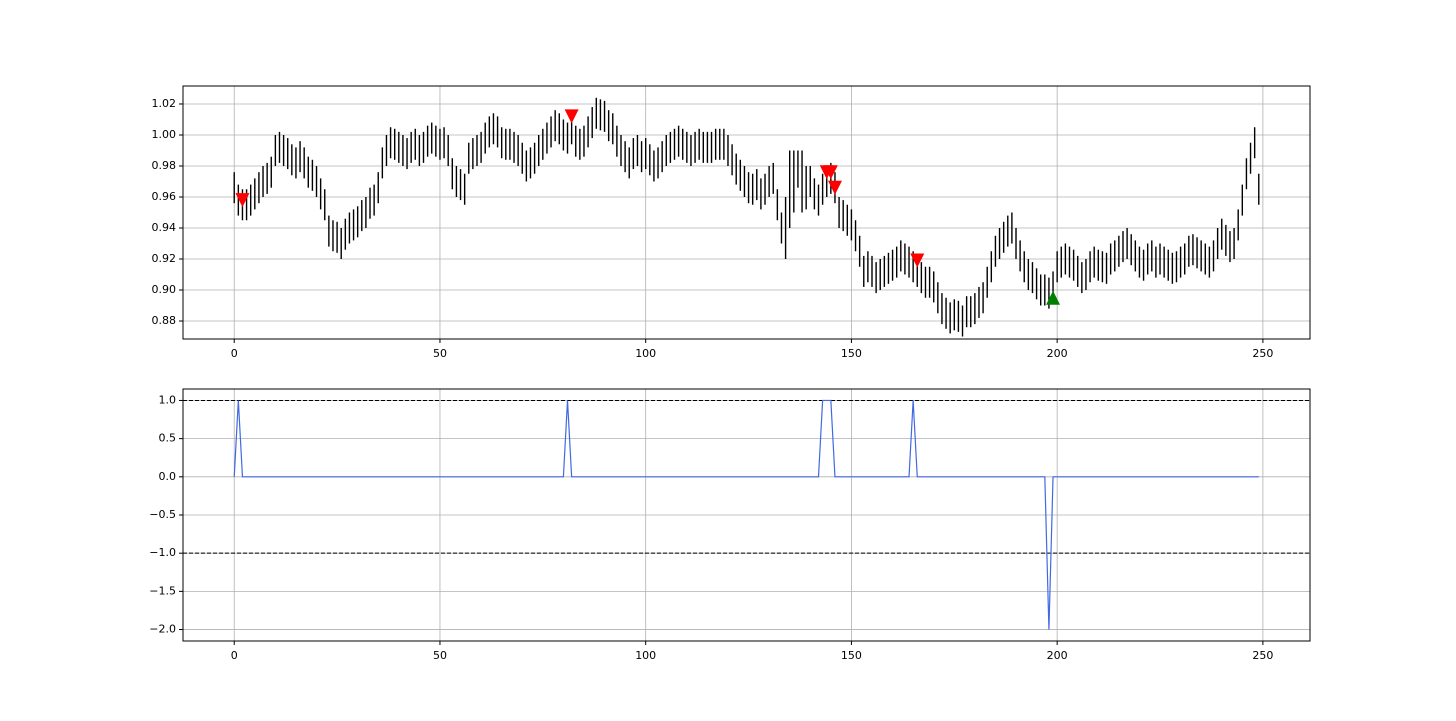  I want to click on y-tick-label: 0.98, so click(164, 165).